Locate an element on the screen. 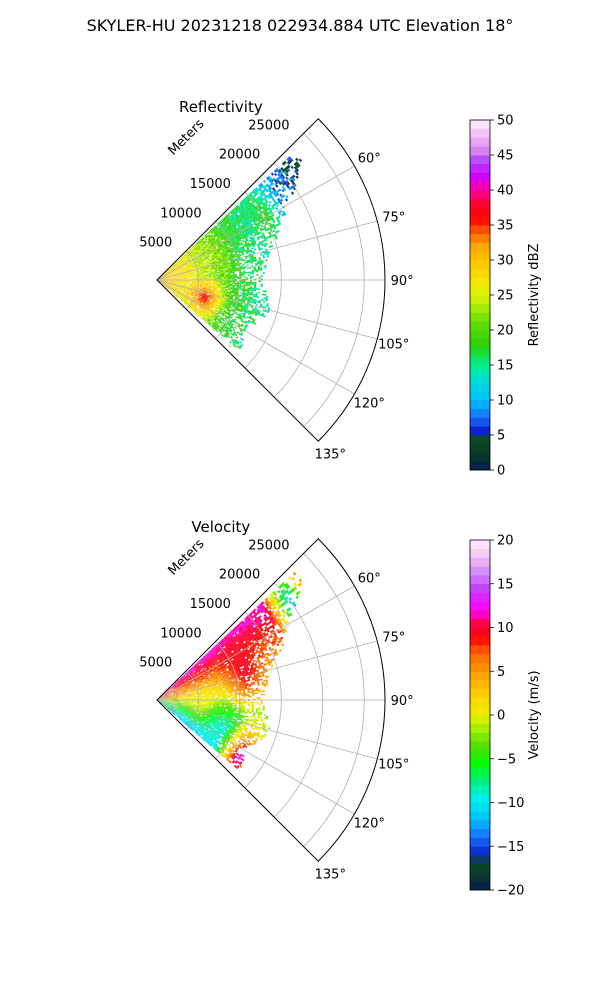 The image size is (600, 1000). azimuth-tick-label: 60° is located at coordinates (369, 158).